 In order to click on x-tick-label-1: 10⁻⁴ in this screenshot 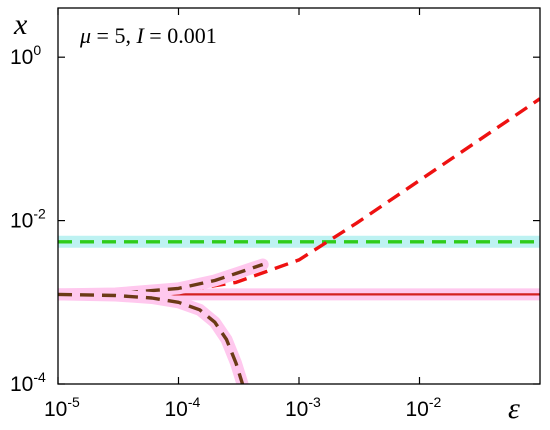, I will do `click(183, 407)`.